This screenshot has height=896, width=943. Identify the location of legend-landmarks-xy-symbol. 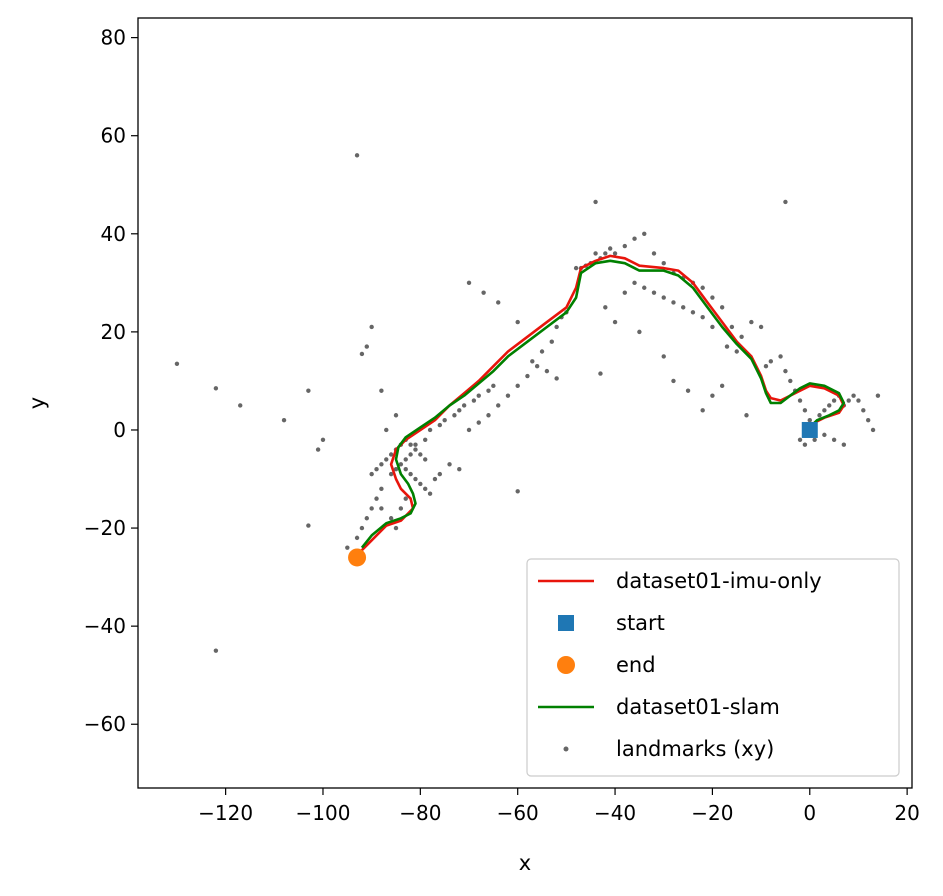
(566, 749).